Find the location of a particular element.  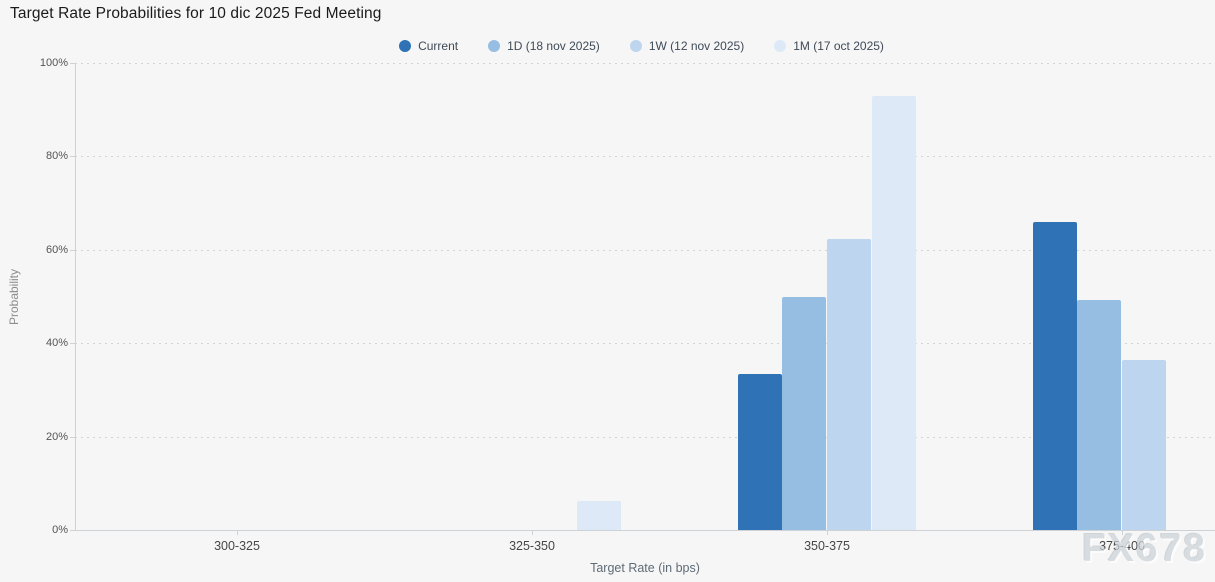

y-axis-title: Probability is located at coordinates (14, 297).